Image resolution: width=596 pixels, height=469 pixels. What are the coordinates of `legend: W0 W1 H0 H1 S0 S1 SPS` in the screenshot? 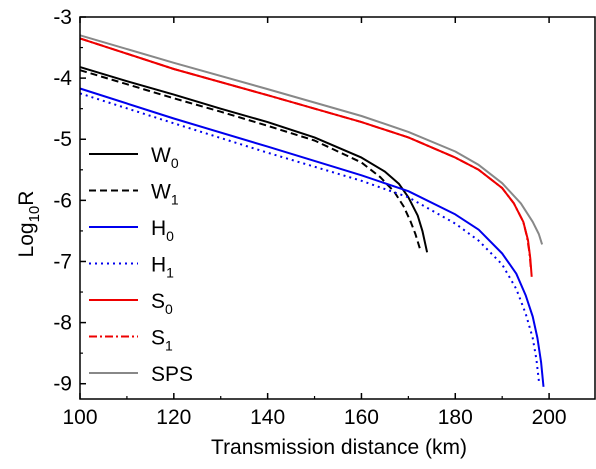 It's located at (141, 265).